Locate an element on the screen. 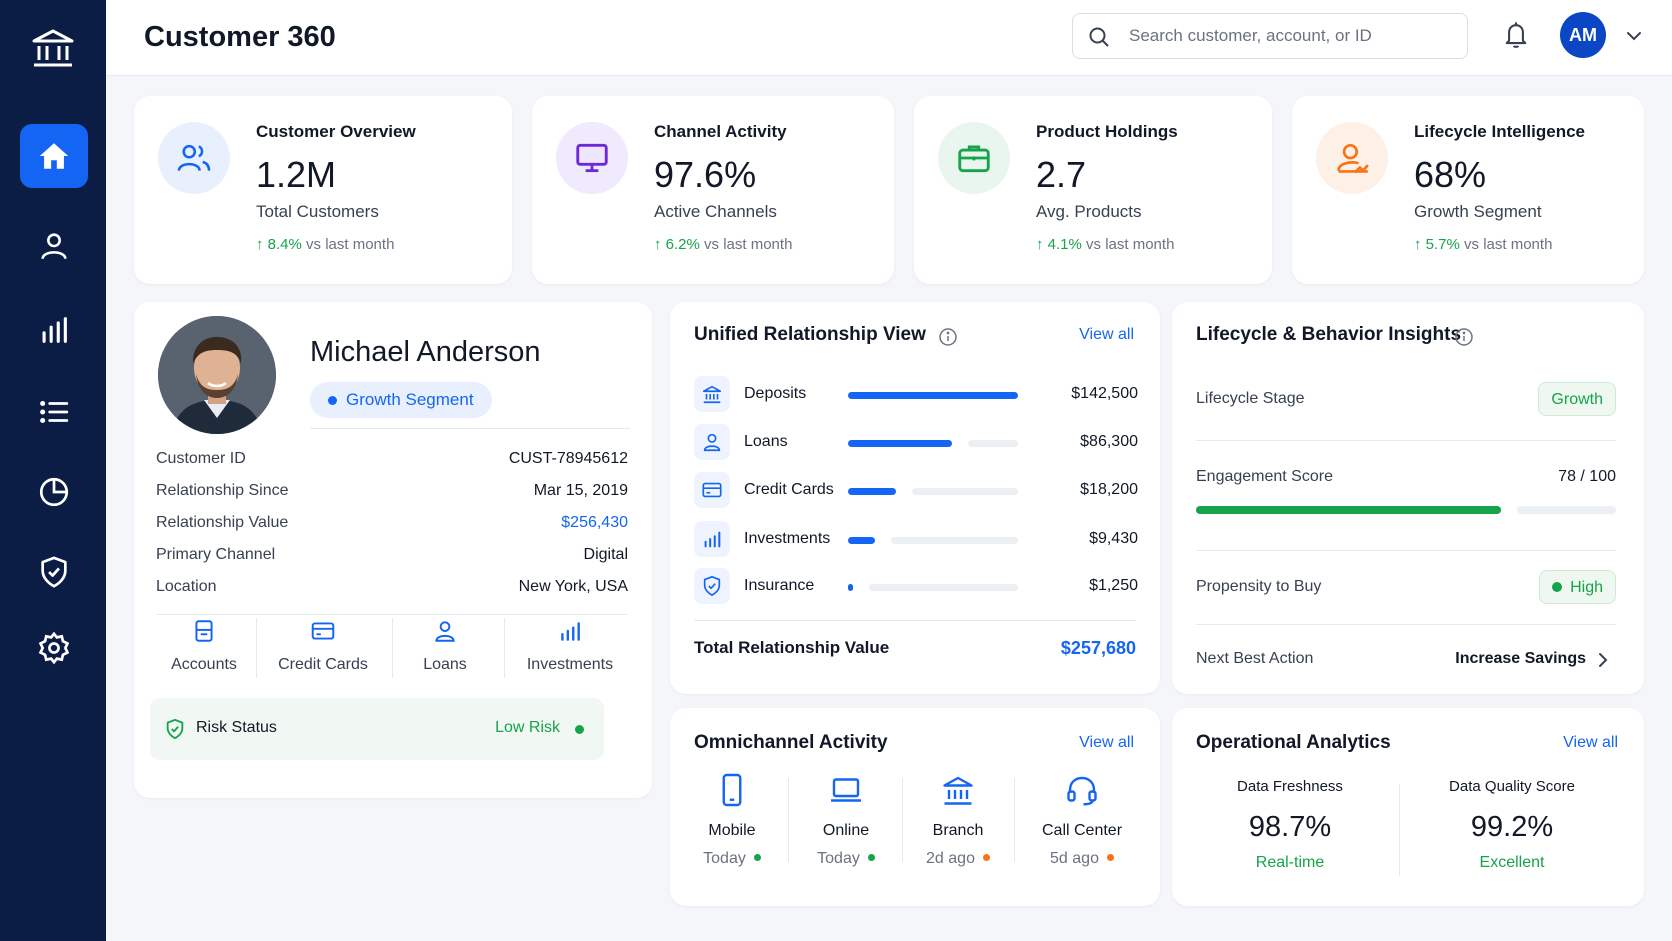  bank-icon is located at coordinates (712, 394).